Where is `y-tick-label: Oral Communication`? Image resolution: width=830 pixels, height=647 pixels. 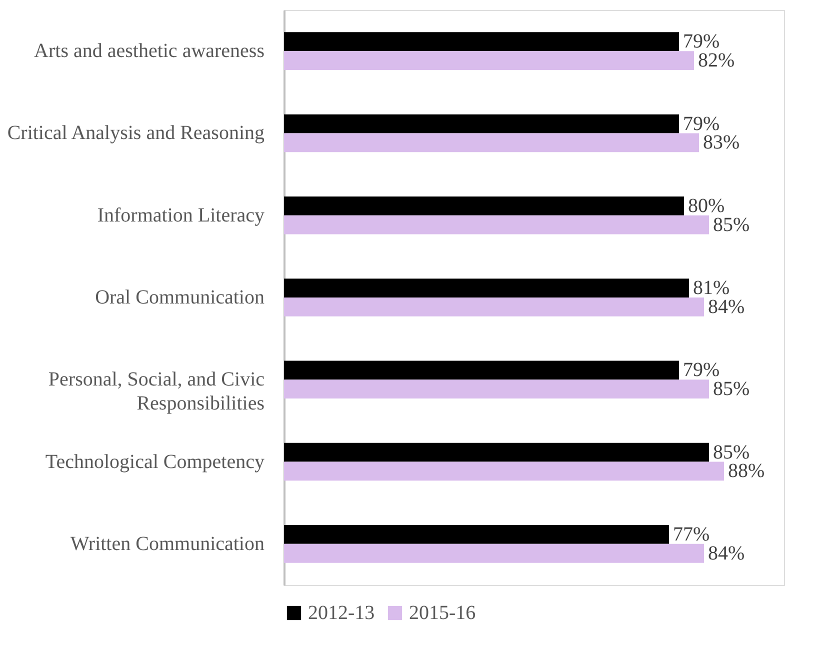 y-tick-label: Oral Communication is located at coordinates (179, 297).